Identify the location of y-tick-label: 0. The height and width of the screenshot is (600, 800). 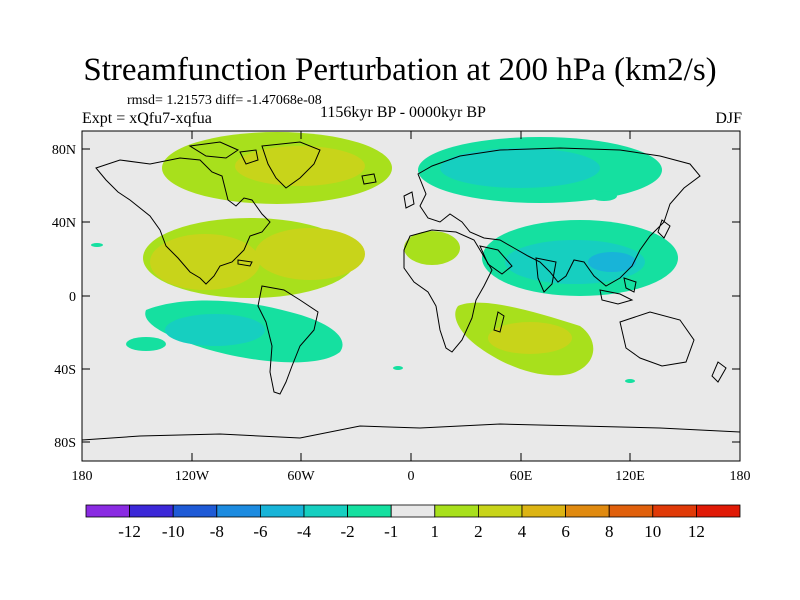
(72, 297).